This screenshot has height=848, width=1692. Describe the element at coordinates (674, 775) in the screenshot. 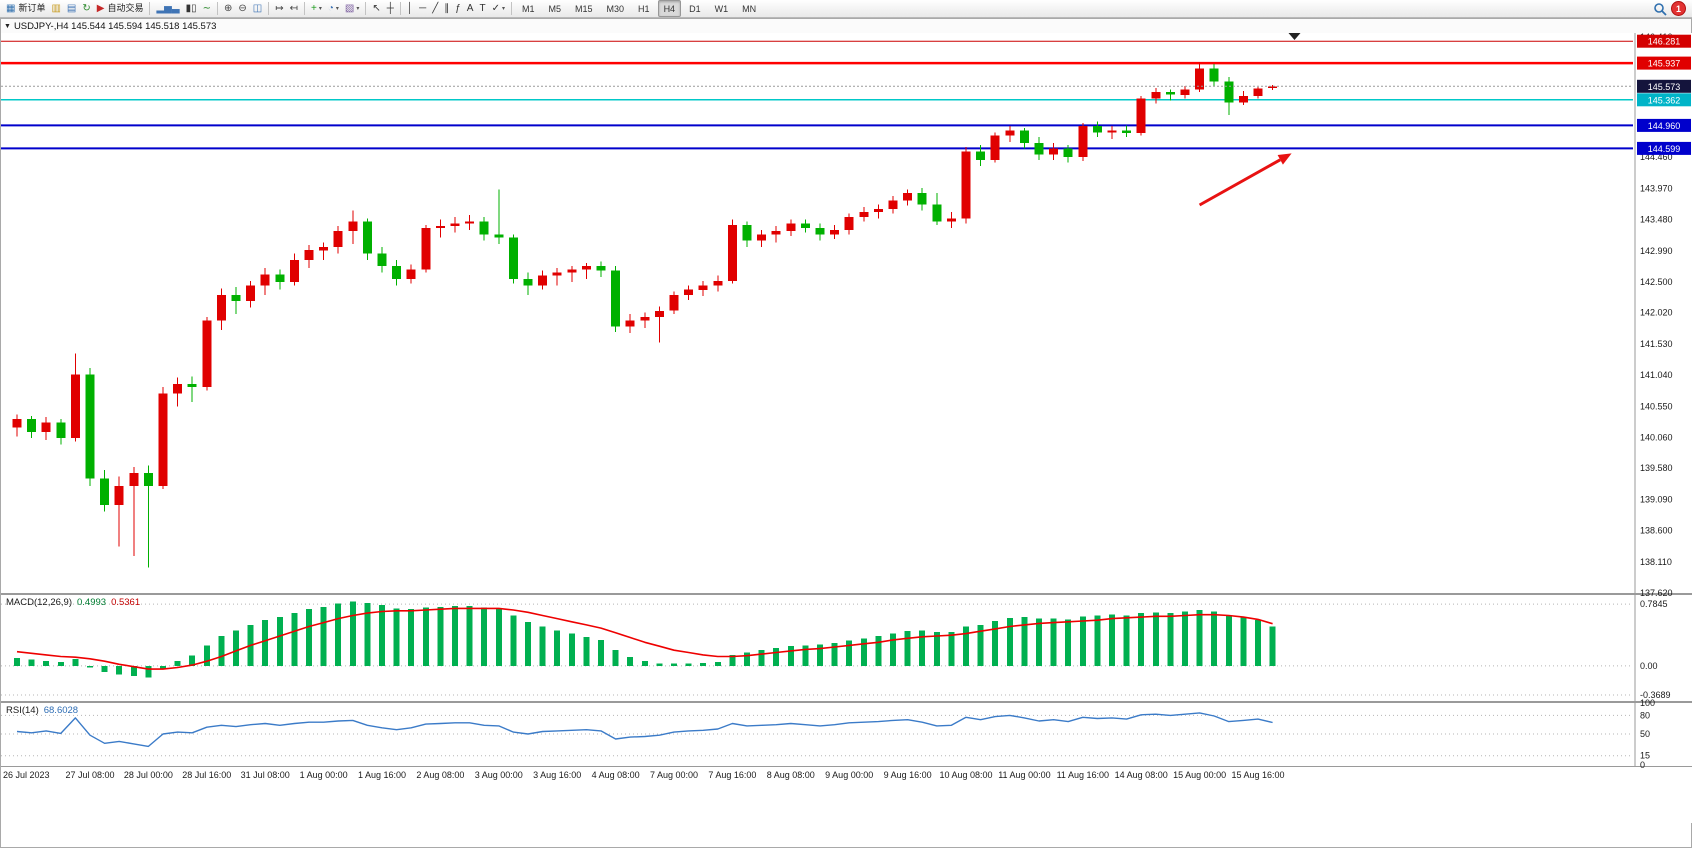

I see `svg-text: 7 Aug 00:00` at that location.